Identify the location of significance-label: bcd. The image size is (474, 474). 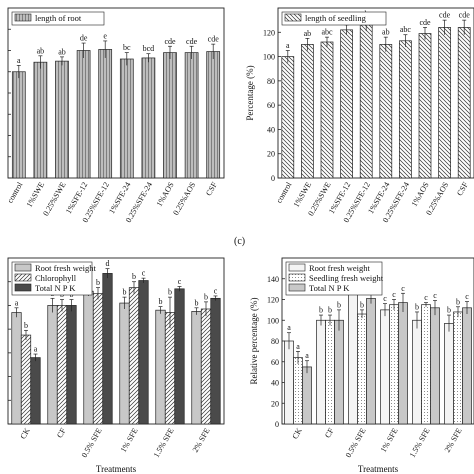
(149, 48).